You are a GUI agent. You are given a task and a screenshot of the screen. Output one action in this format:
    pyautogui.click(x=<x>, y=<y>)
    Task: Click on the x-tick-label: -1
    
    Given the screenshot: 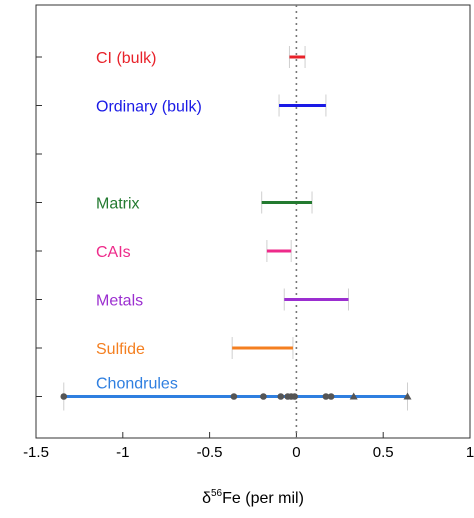 What is the action you would take?
    pyautogui.click(x=122, y=452)
    